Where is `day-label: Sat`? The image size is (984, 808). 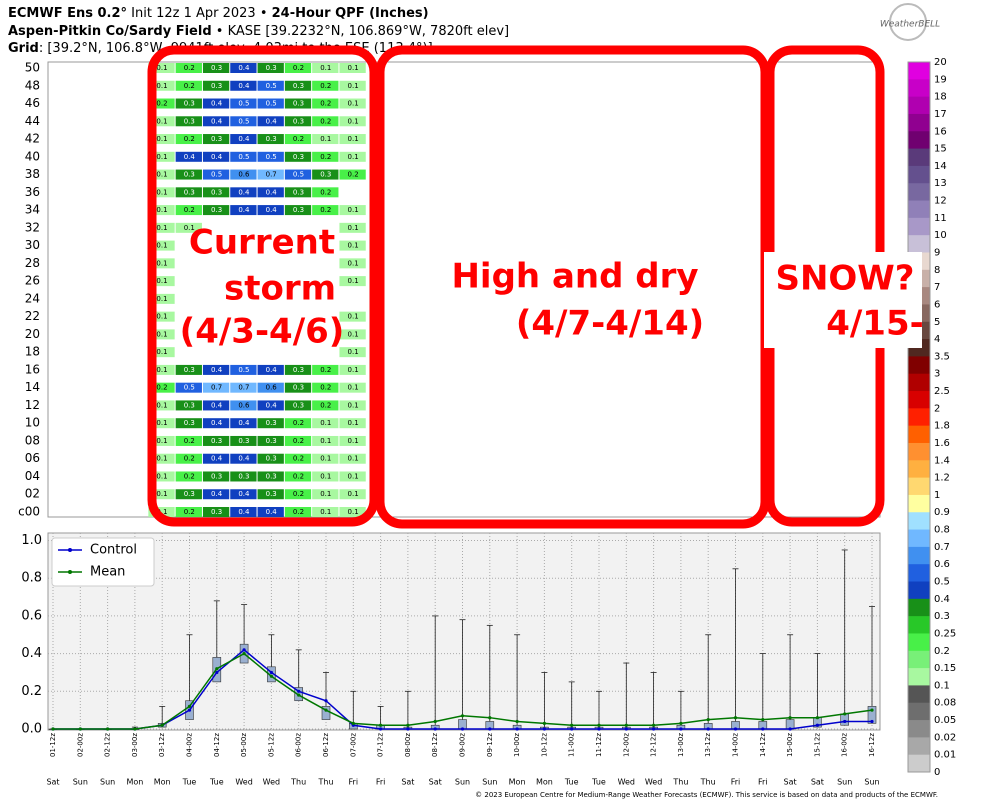
day-label: Sat is located at coordinates (817, 782).